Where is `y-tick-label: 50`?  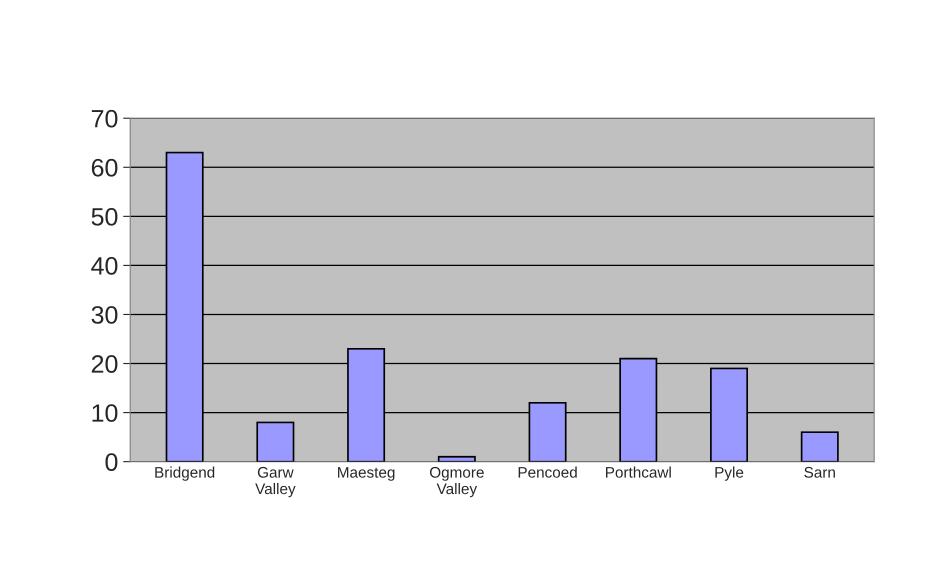
y-tick-label: 50 is located at coordinates (105, 217).